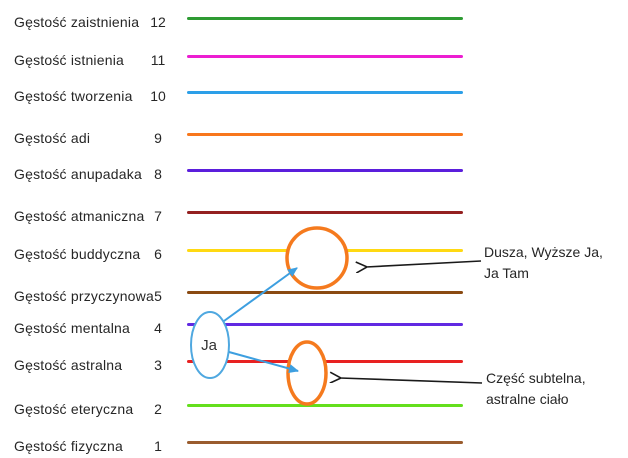 This screenshot has height=458, width=628. I want to click on density-number: 11, so click(158, 60).